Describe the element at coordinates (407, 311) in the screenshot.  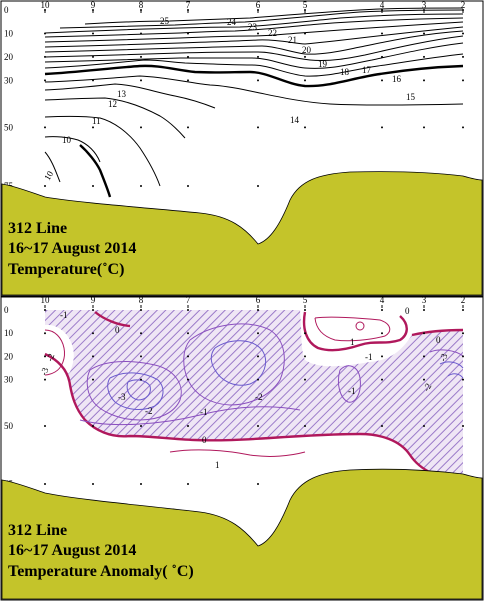
I see `alabel-zero-upper-right: 0` at that location.